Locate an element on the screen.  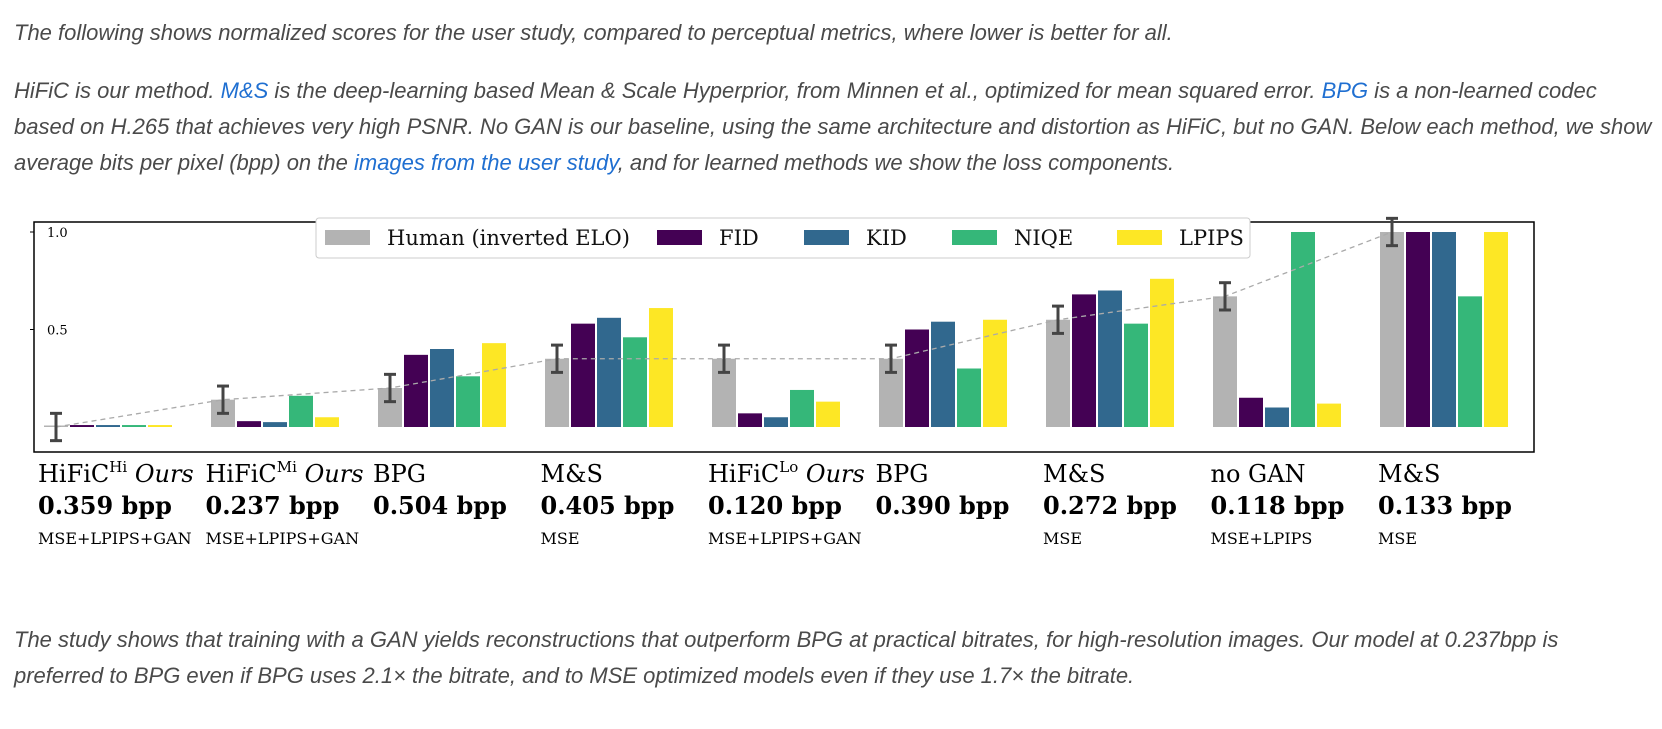
method-bpp: 0.359 bpp is located at coordinates (105, 505).